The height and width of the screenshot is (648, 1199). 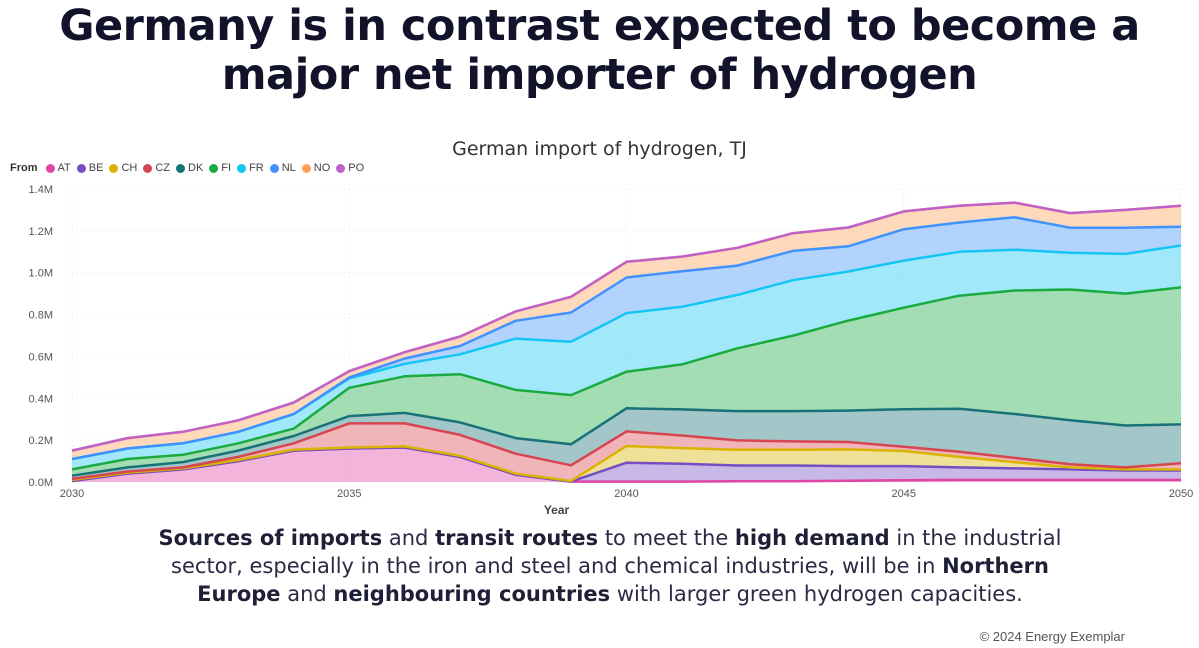 What do you see at coordinates (517, 538) in the screenshot?
I see `caption-transit-routes: transit routes` at bounding box center [517, 538].